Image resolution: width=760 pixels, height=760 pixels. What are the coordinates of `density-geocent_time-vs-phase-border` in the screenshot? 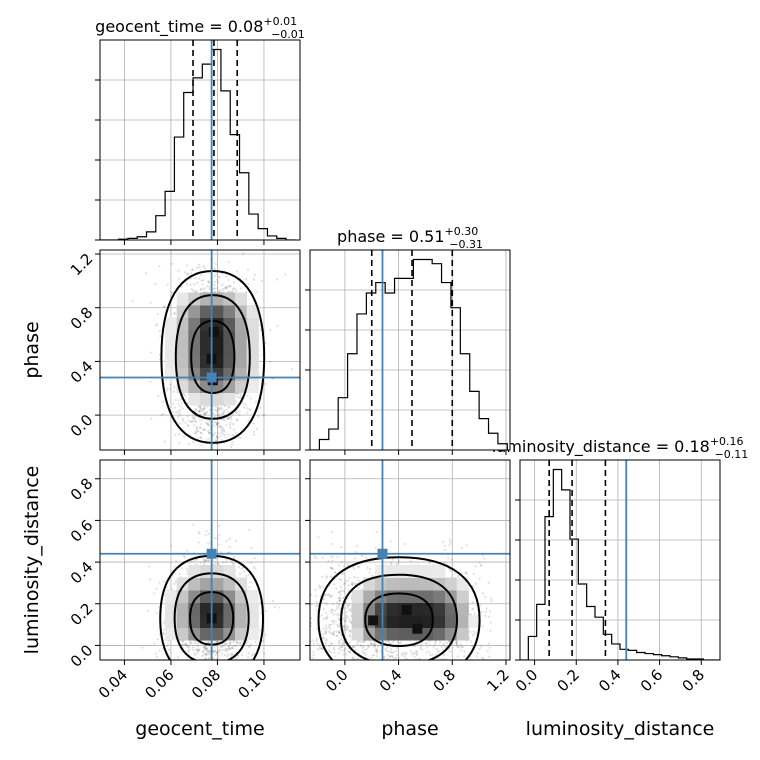 It's located at (200, 350).